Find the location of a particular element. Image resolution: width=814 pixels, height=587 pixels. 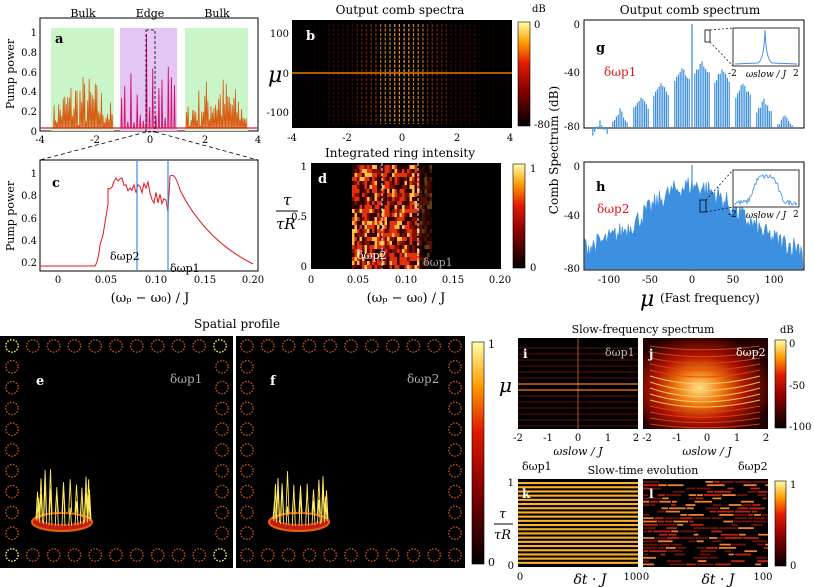

svg-text: -40 is located at coordinates (572, 216).